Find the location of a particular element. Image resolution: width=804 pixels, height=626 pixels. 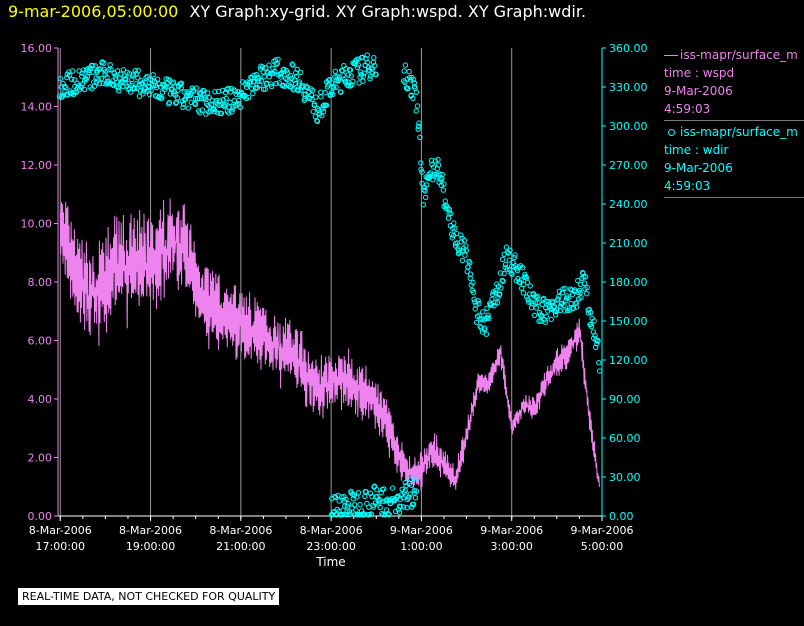

right-tick-label: 150.00 is located at coordinates (628, 321).